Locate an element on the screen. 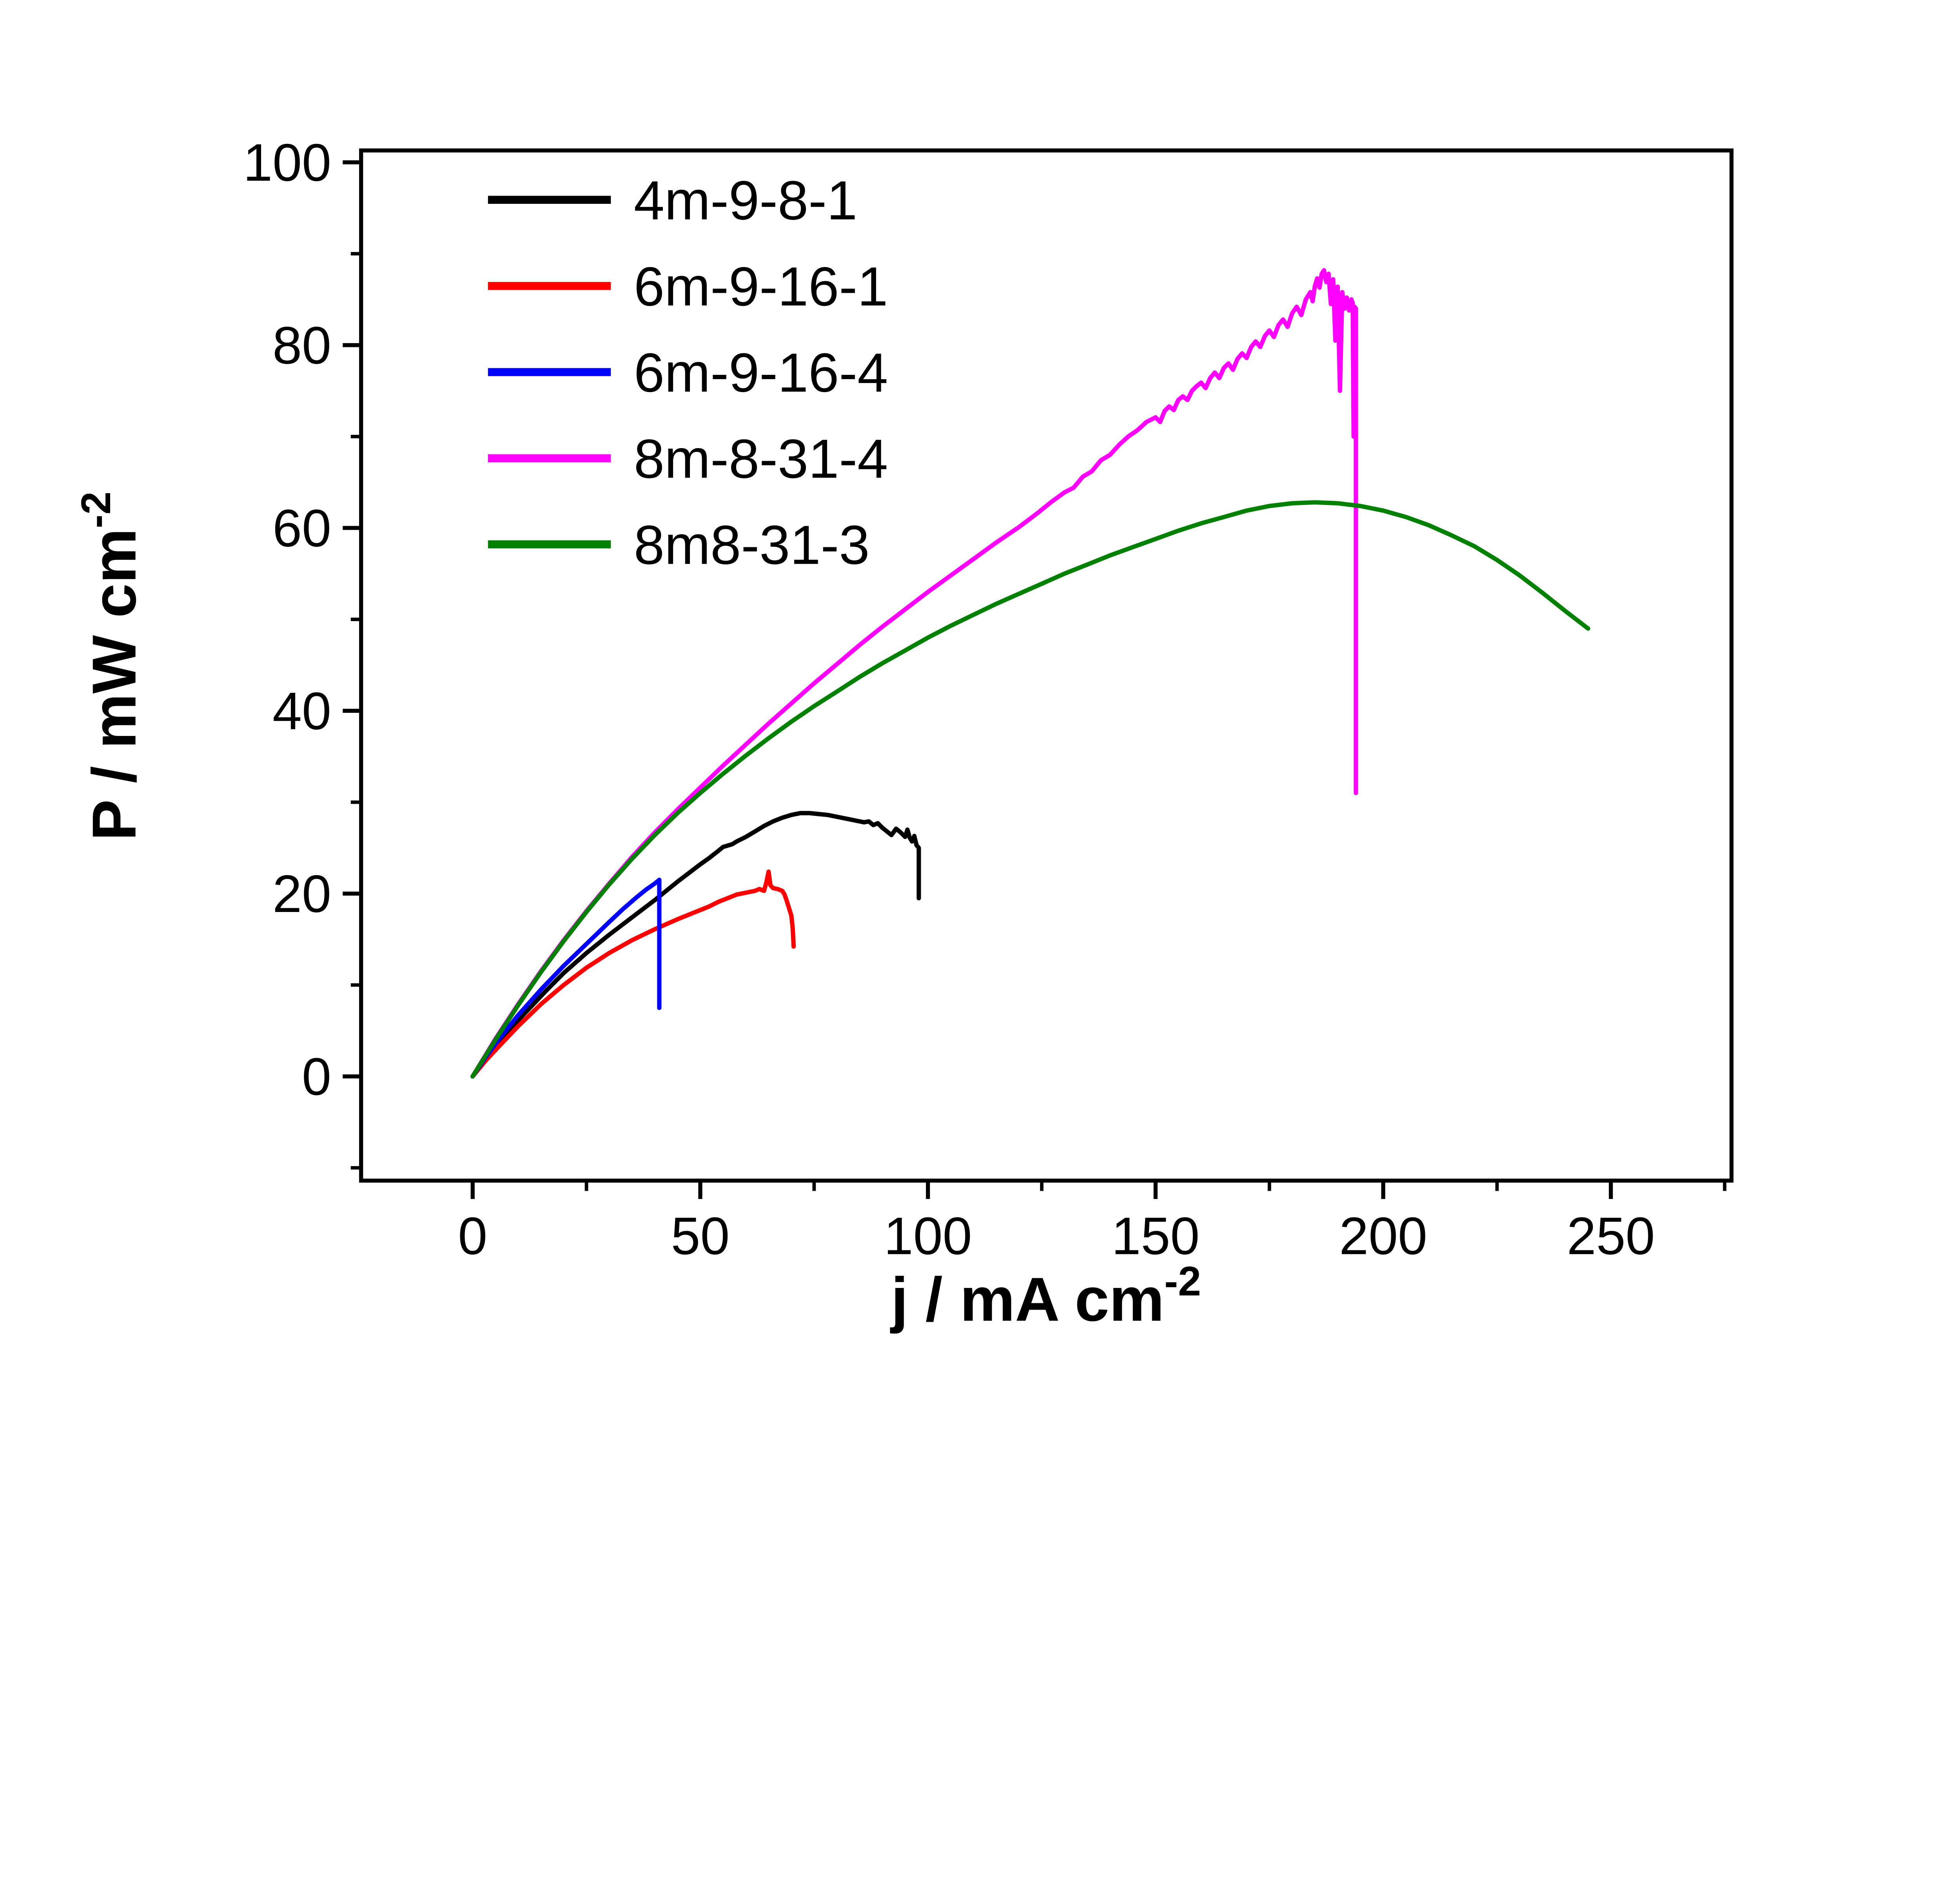  legend-label-8m8-31-3: 8m8-31-3 is located at coordinates (752, 545).